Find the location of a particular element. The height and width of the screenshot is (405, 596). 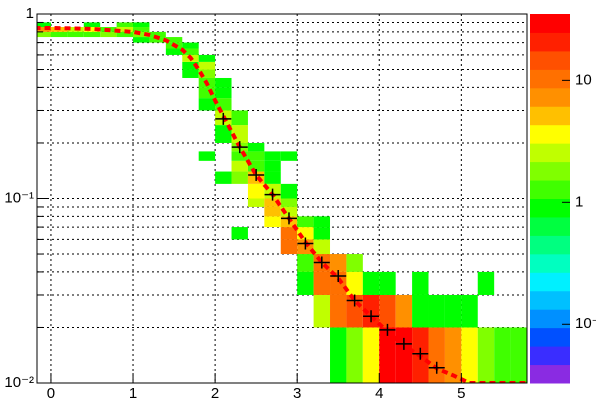

x-tick-label: 0 is located at coordinates (51, 393).